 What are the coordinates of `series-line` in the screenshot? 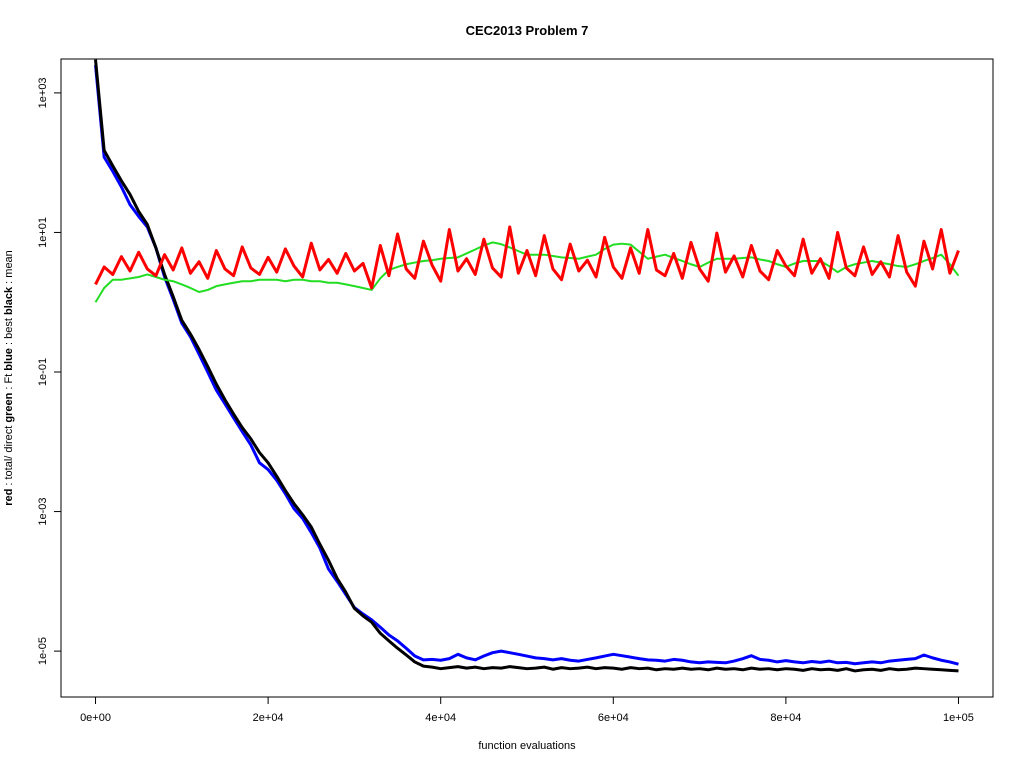 It's located at (527, 257).